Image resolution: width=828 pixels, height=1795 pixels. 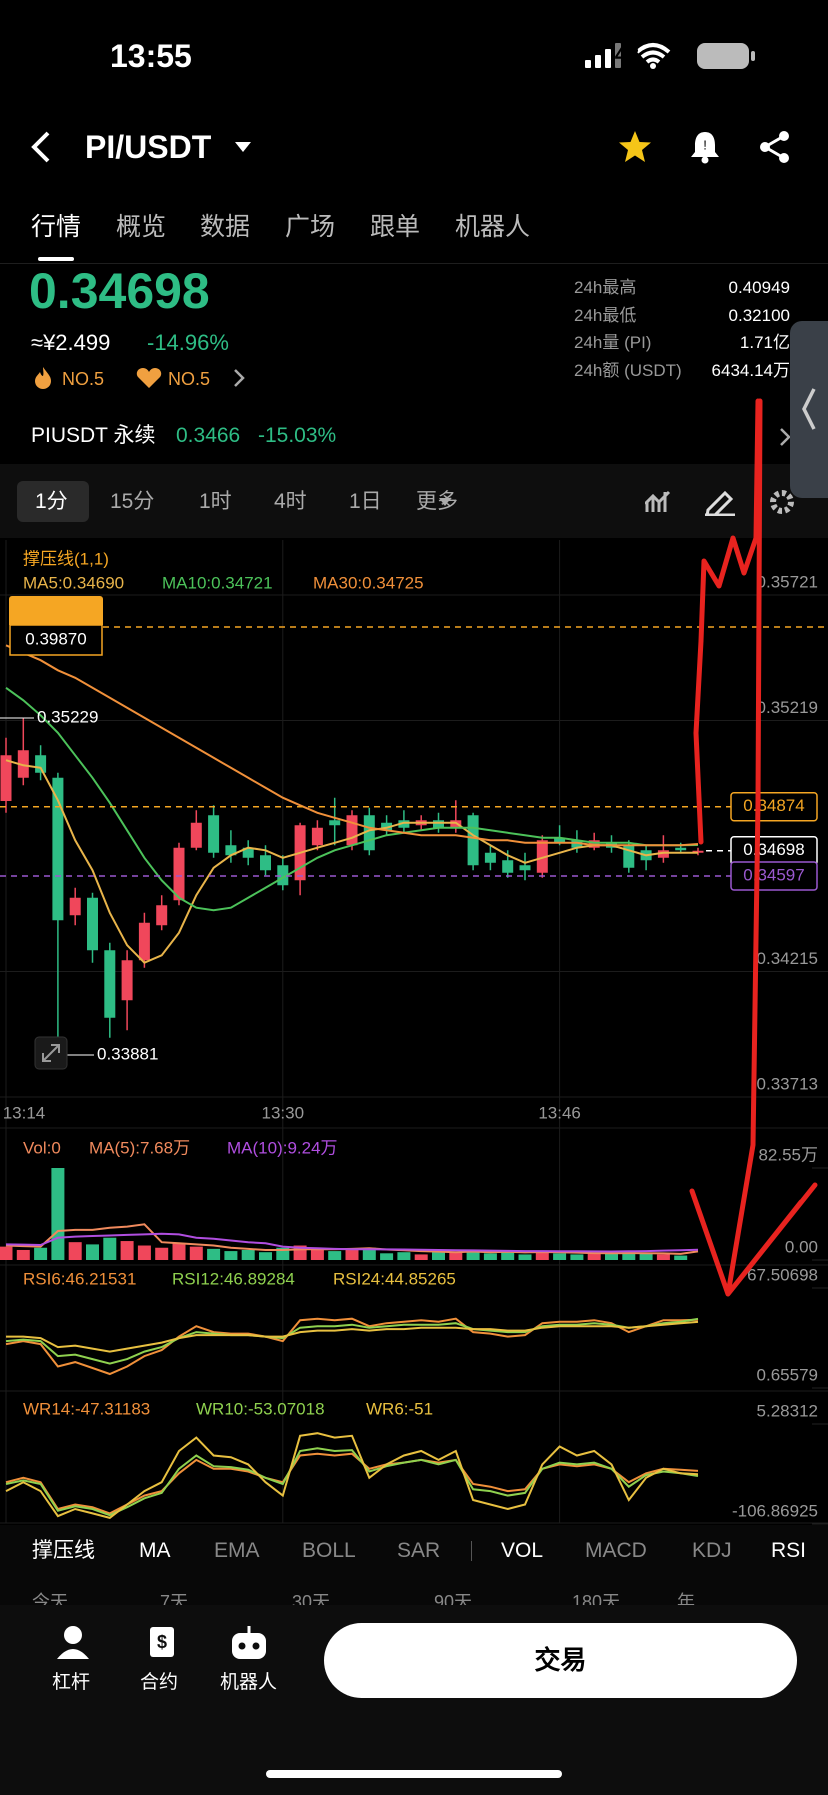 What do you see at coordinates (782, 1274) in the screenshot?
I see `y-tick-label: 67.50698` at bounding box center [782, 1274].